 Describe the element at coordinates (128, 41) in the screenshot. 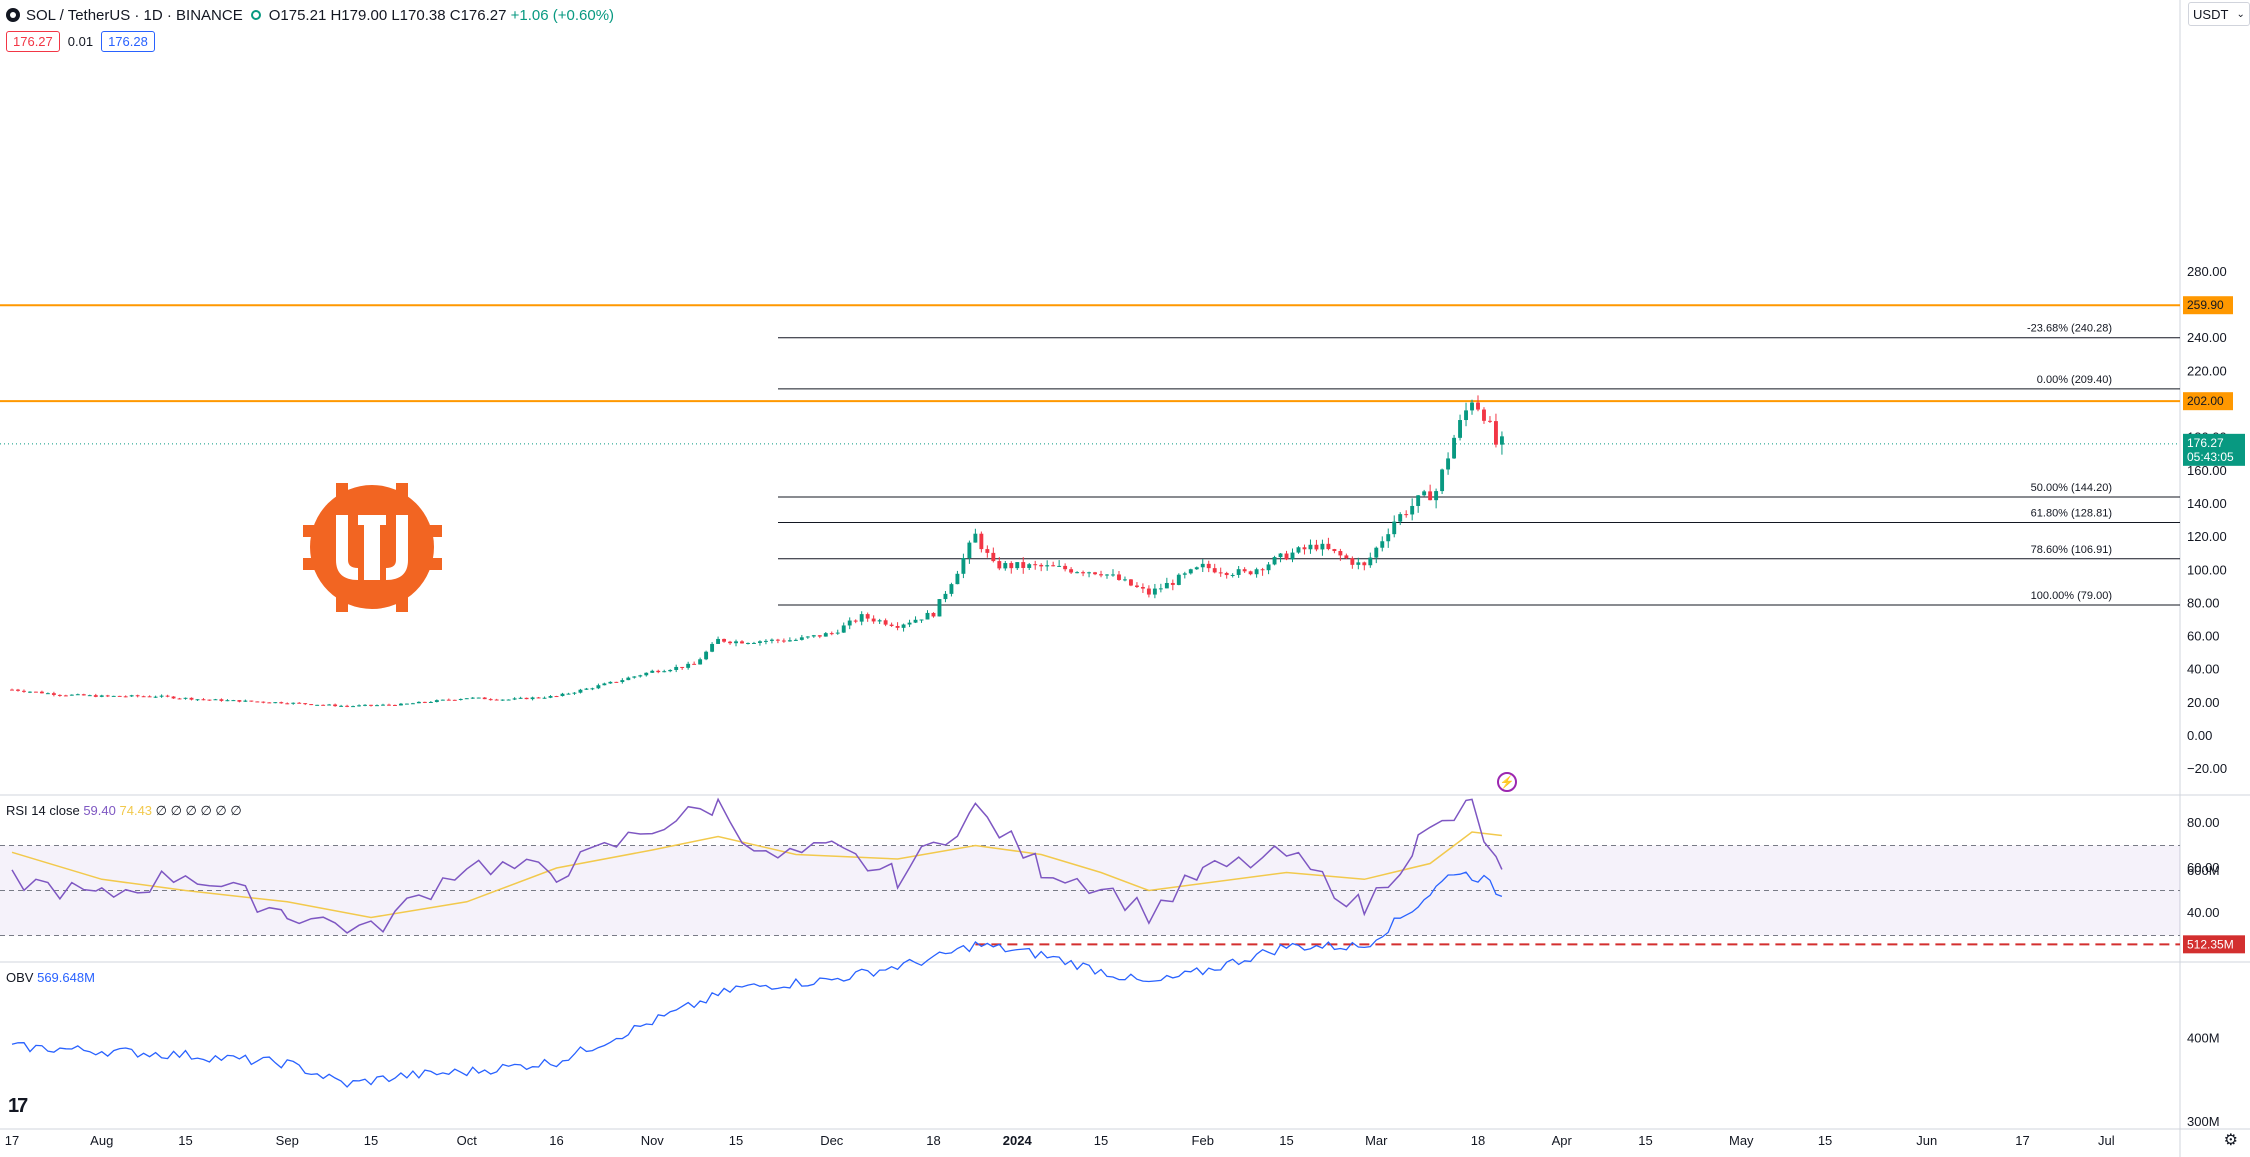

I see `buy-price-button: 176.28` at that location.